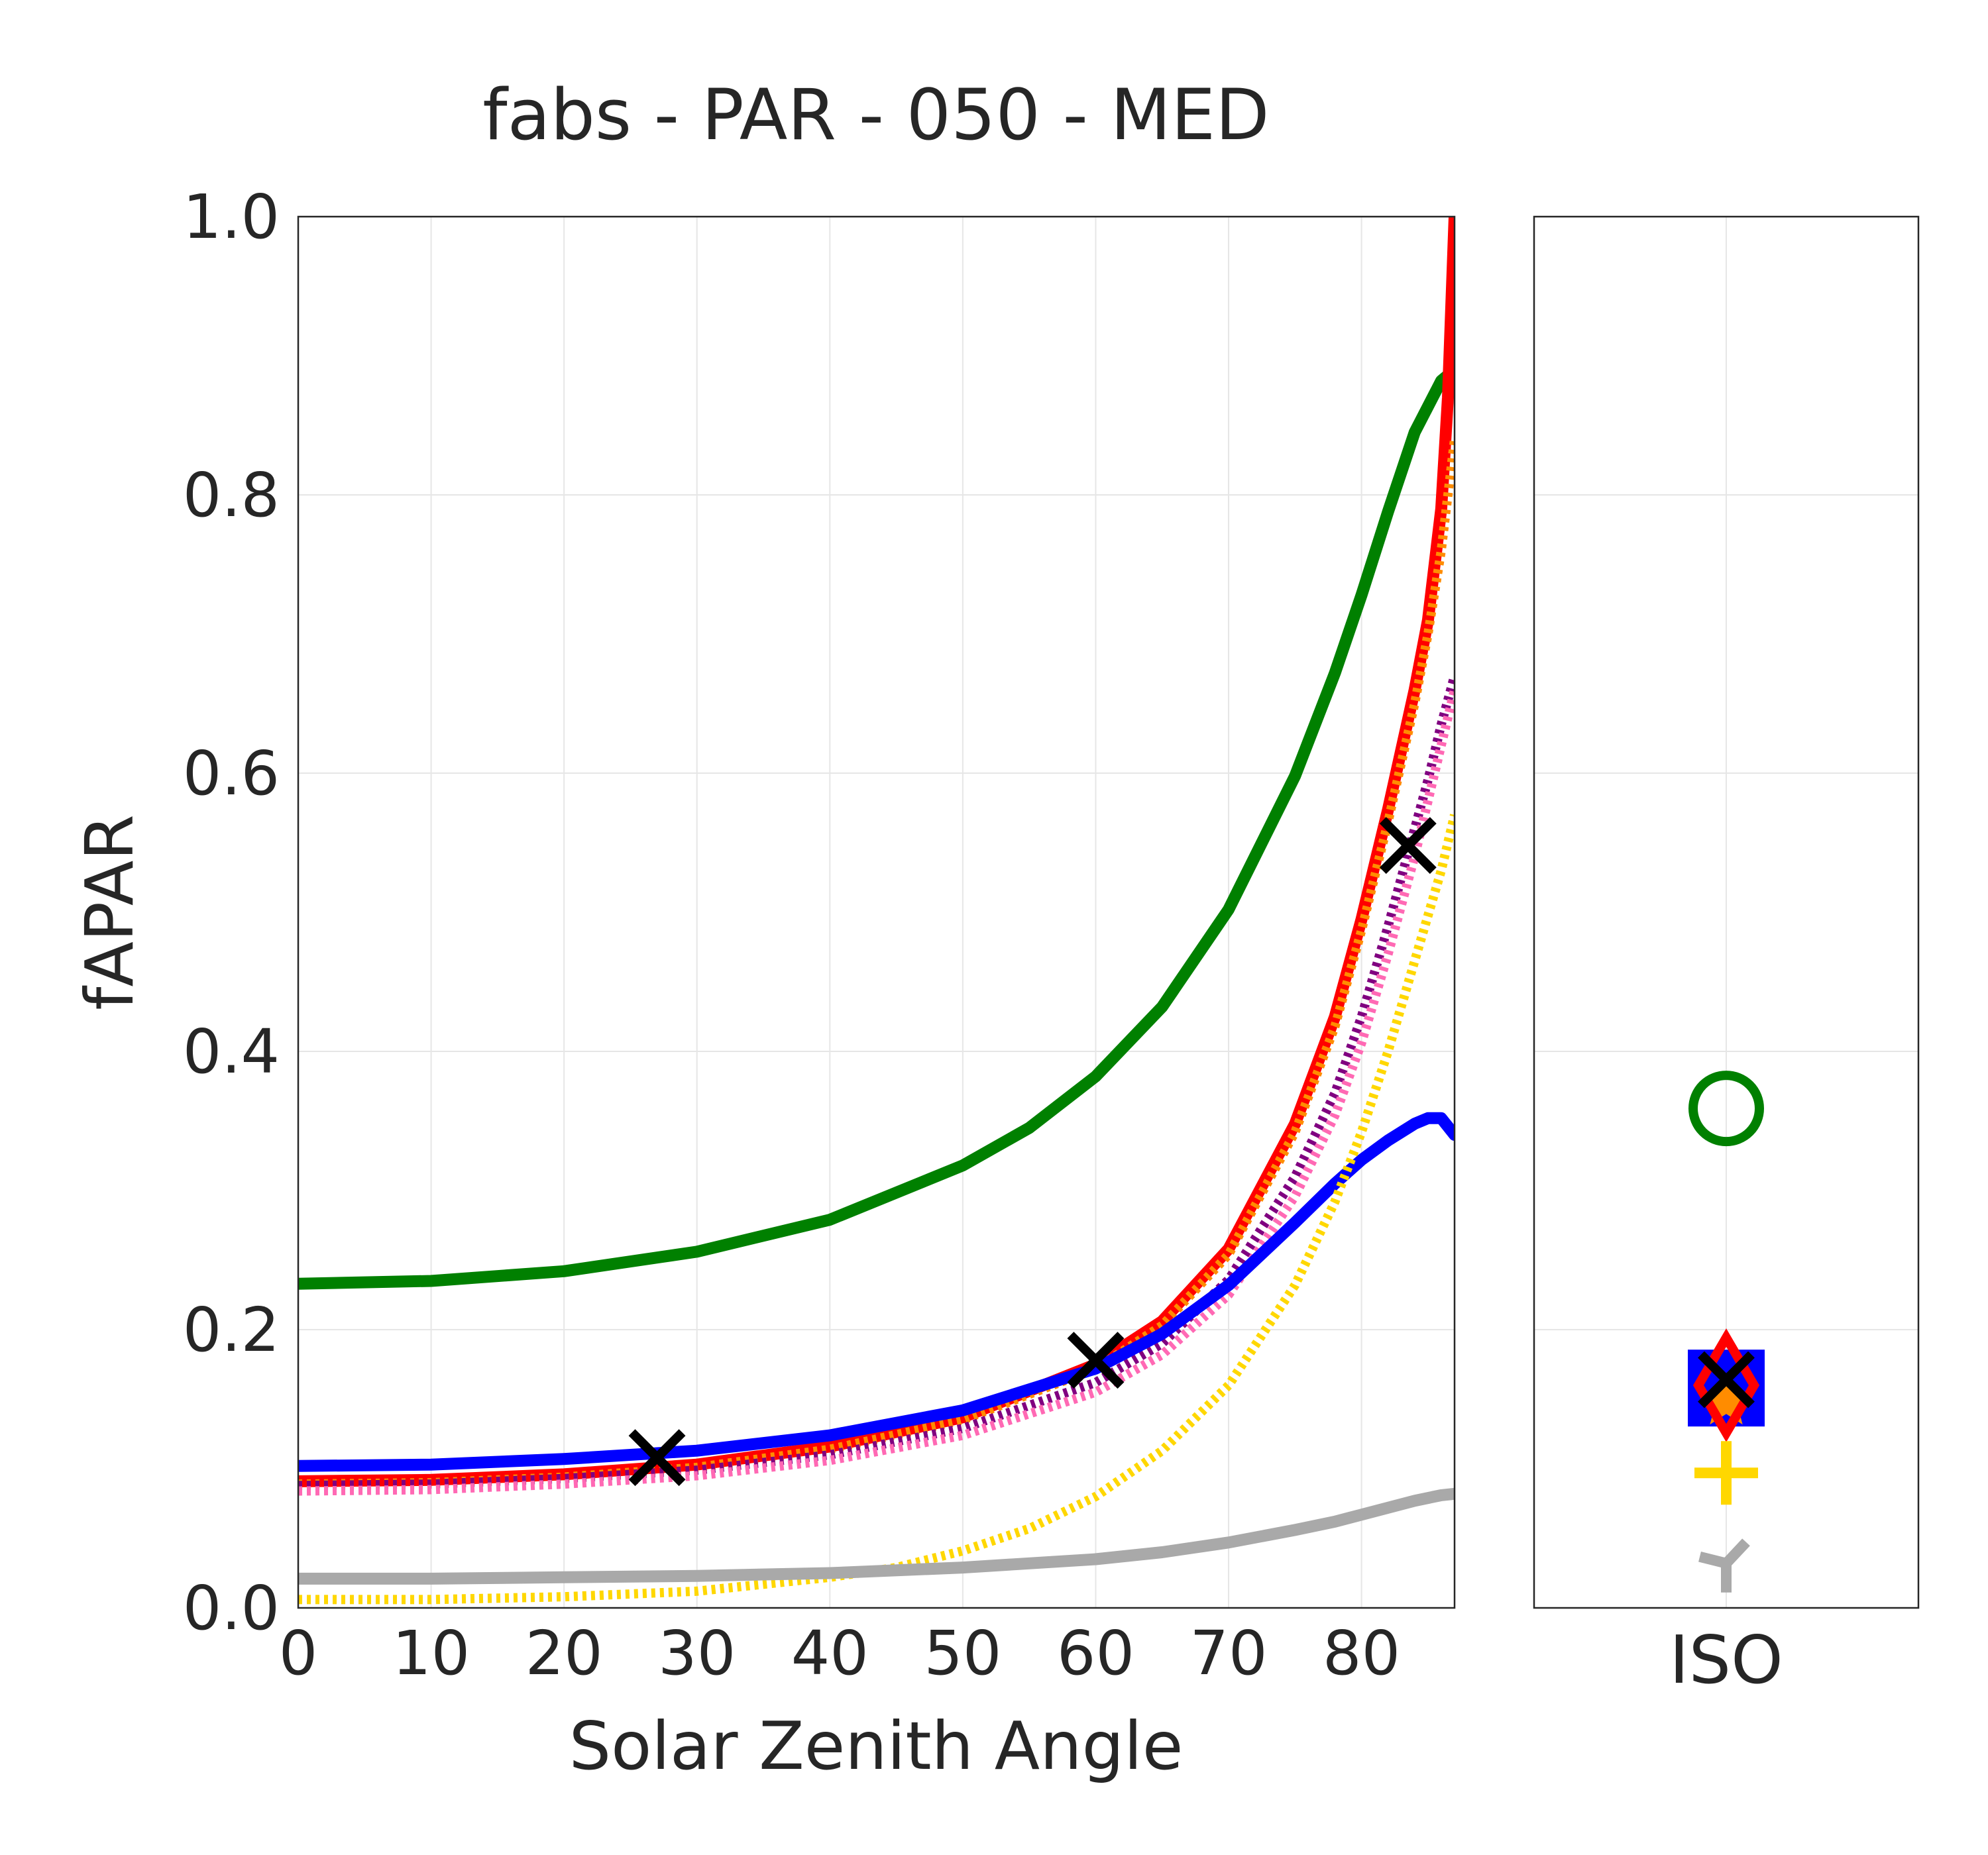  What do you see at coordinates (231, 913) in the screenshot?
I see `main-y-tick-labels: 0.0 0.2 0.4 0.6 0.8 1.0` at bounding box center [231, 913].